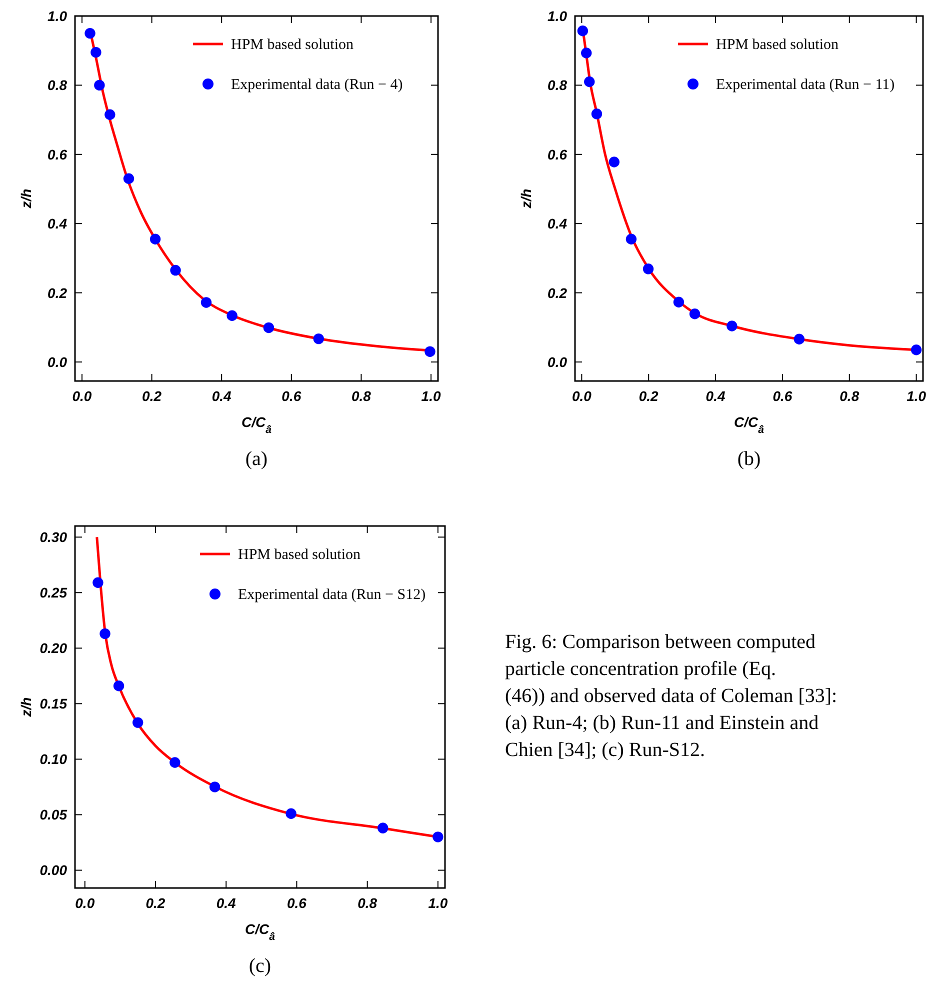 Image resolution: width=952 pixels, height=989 pixels. Describe the element at coordinates (332, 595) in the screenshot. I see `legend-label: Experimental data (Run − S12)` at that location.